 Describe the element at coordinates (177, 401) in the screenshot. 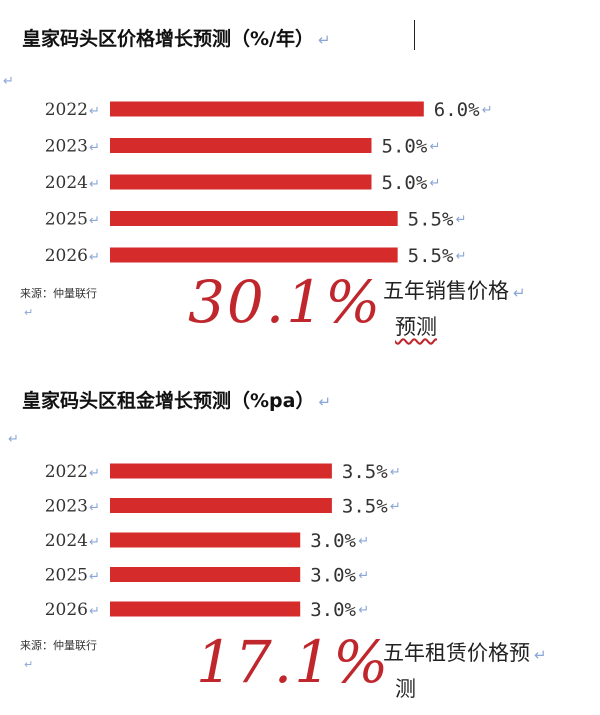

I see `rent-chart-title: 皇家码头区租金增长预测（%pa） ↵` at that location.